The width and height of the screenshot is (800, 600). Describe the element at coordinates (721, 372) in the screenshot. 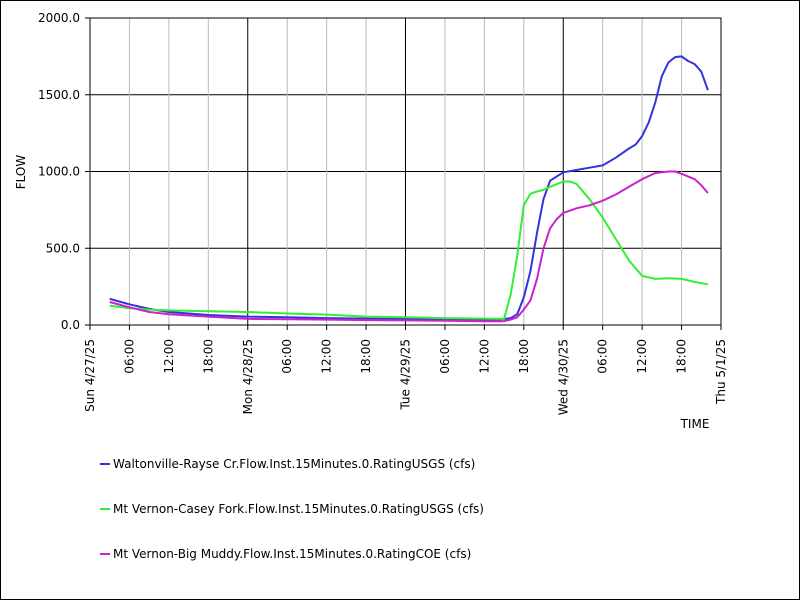

I see `x-tick-label: Thu 5/1/25` at that location.